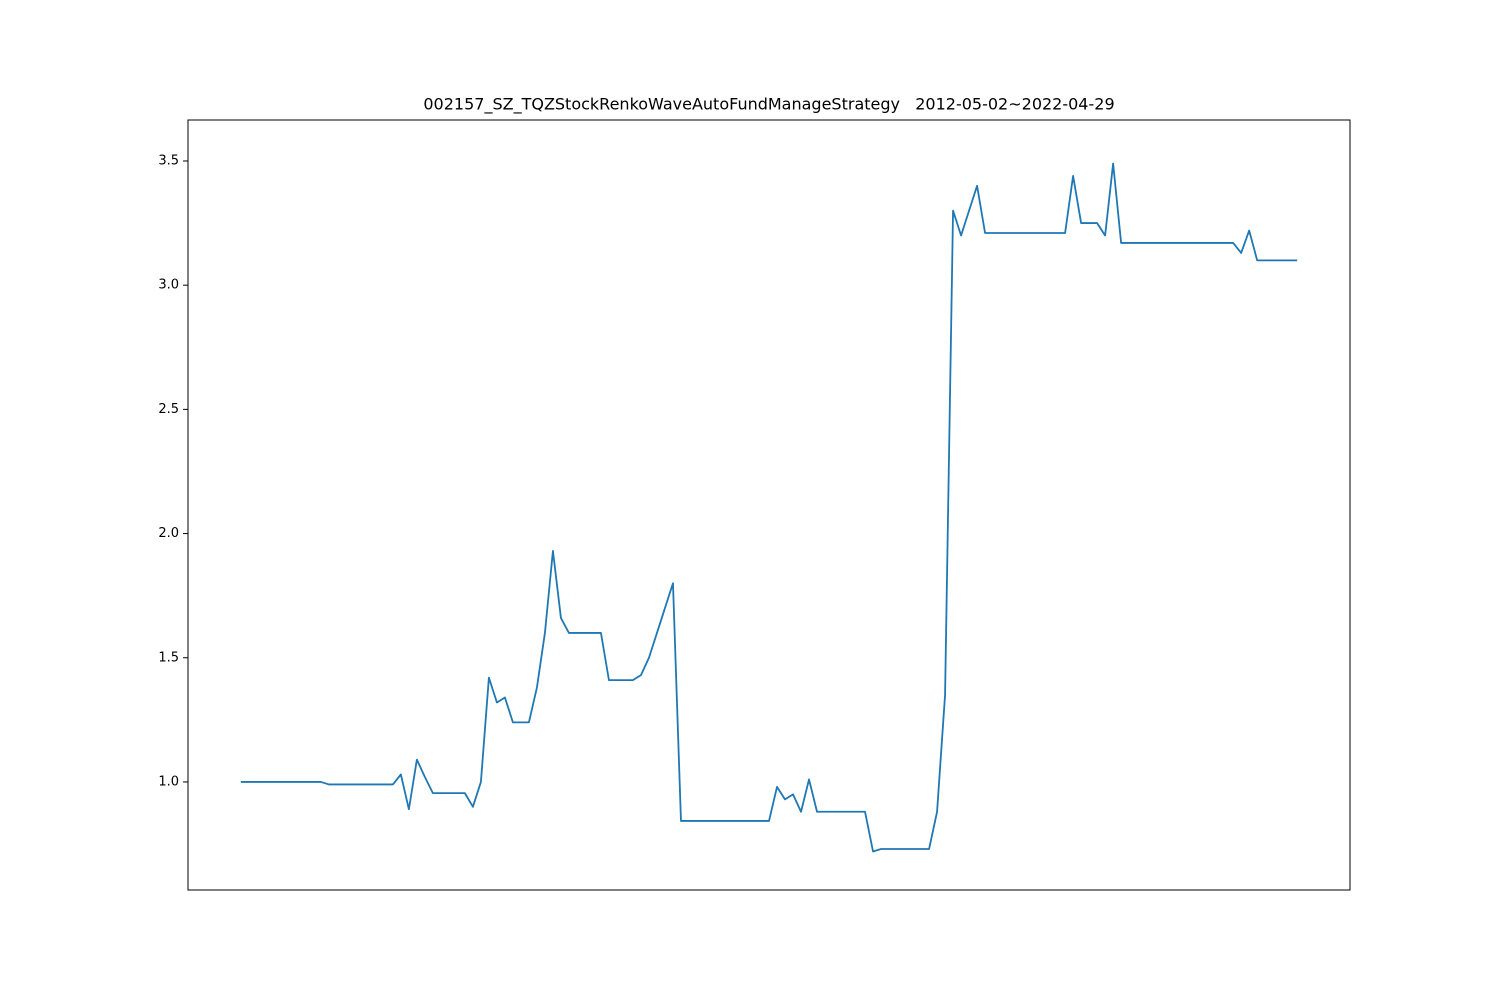 The height and width of the screenshot is (1000, 1500). I want to click on y-tick-label: 1.0, so click(168, 781).